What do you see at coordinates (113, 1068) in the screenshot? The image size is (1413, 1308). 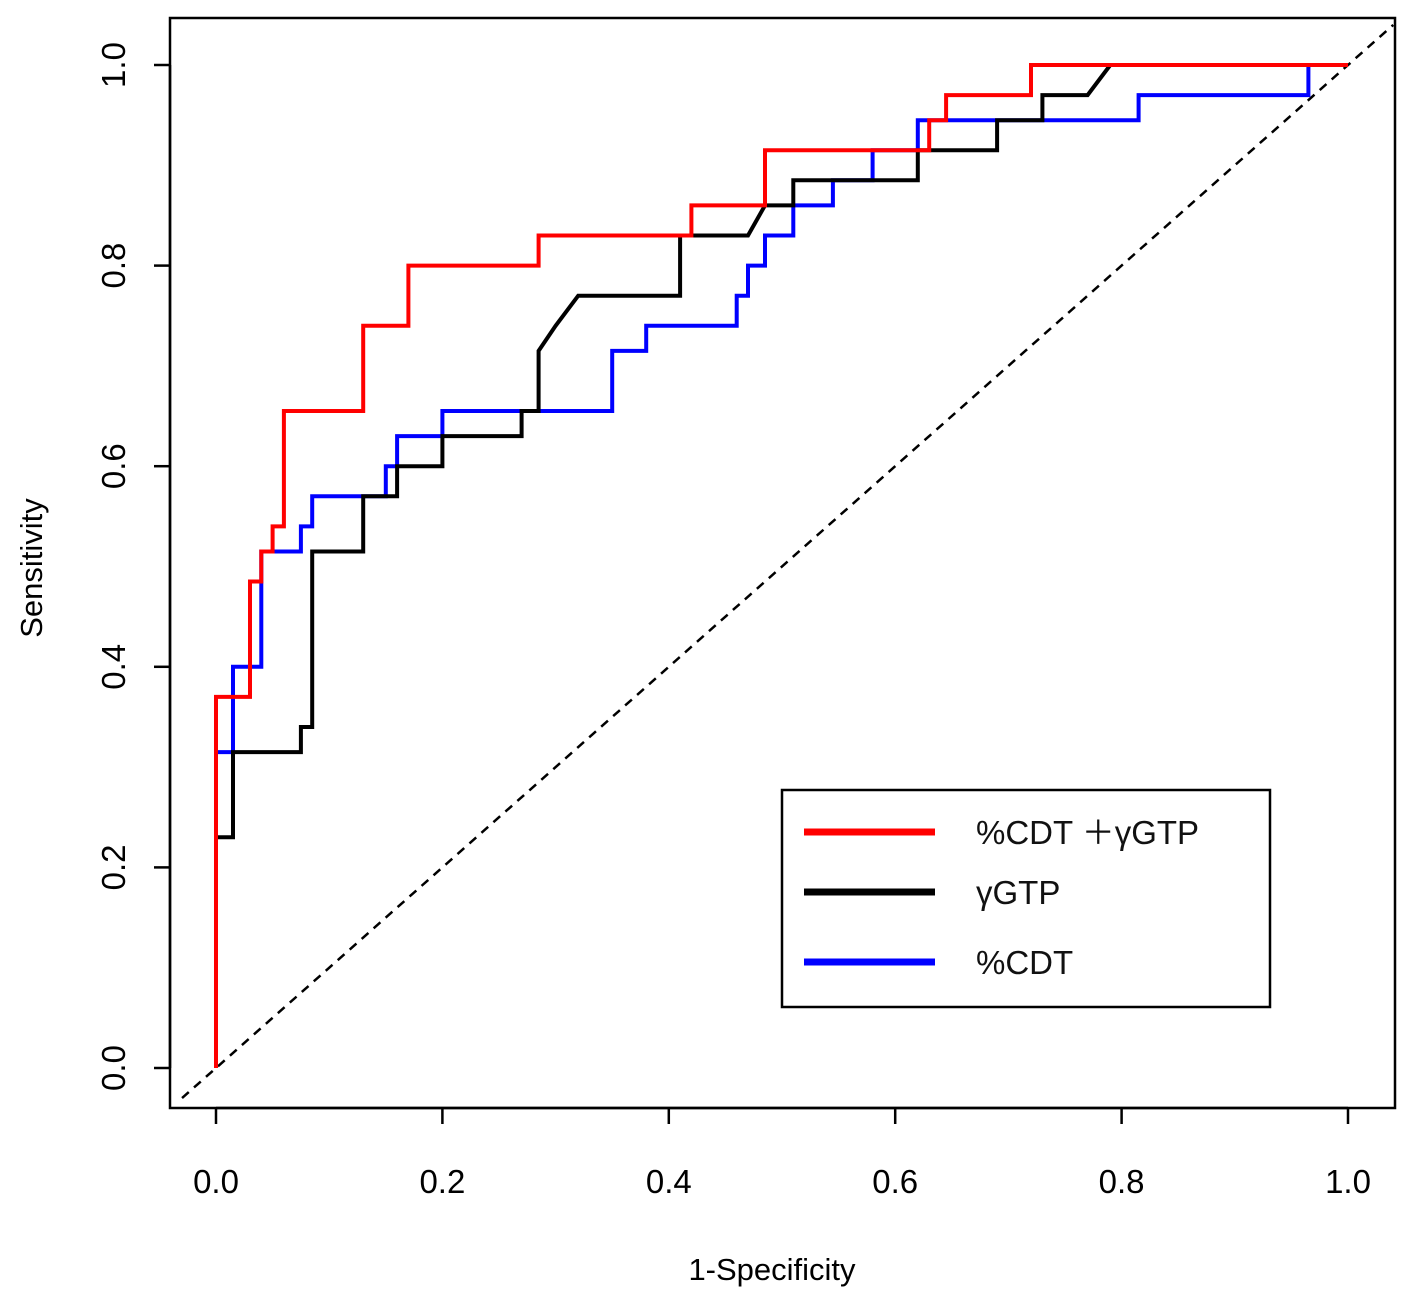 I see `y-tick-label-0: 0.0` at bounding box center [113, 1068].